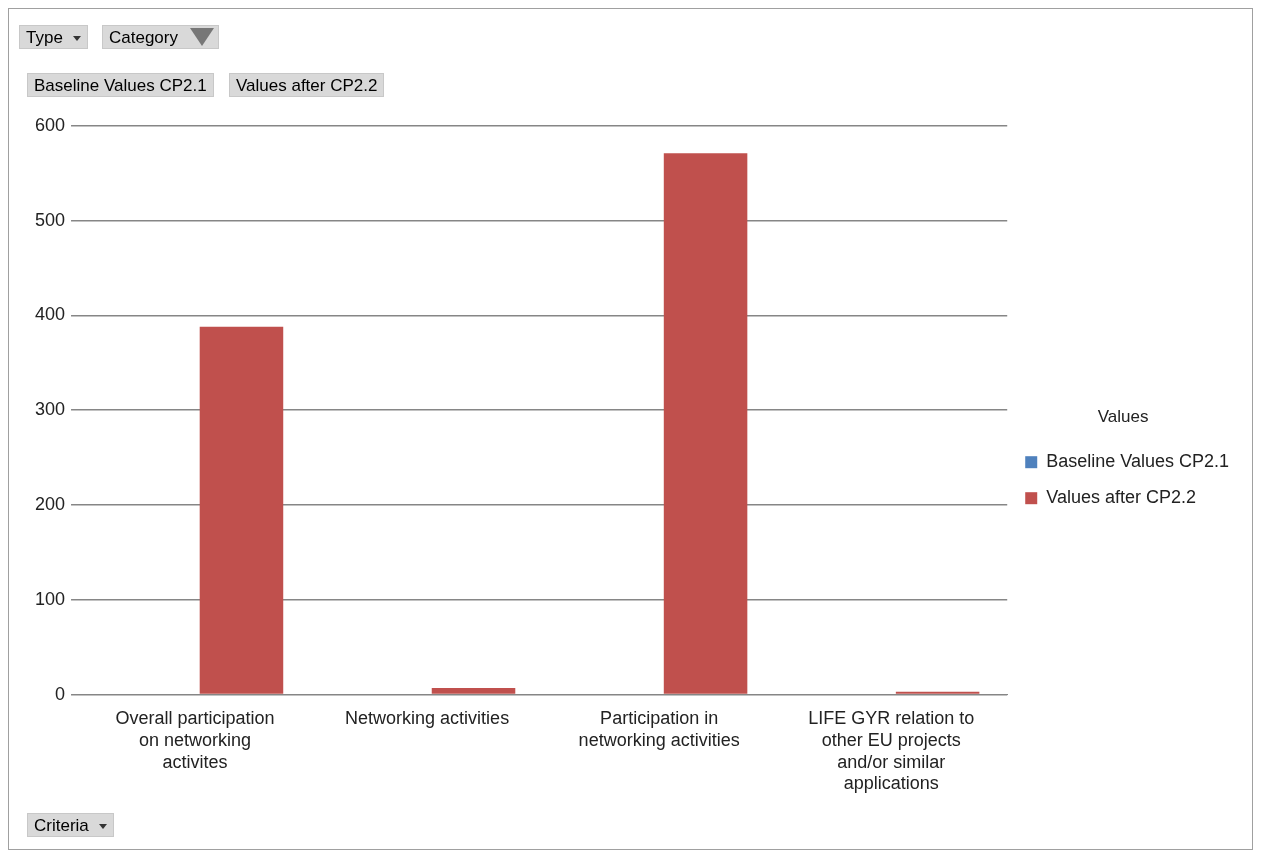 The height and width of the screenshot is (858, 1261). What do you see at coordinates (659, 729) in the screenshot?
I see `x-tick-label: Participation in networking activities` at bounding box center [659, 729].